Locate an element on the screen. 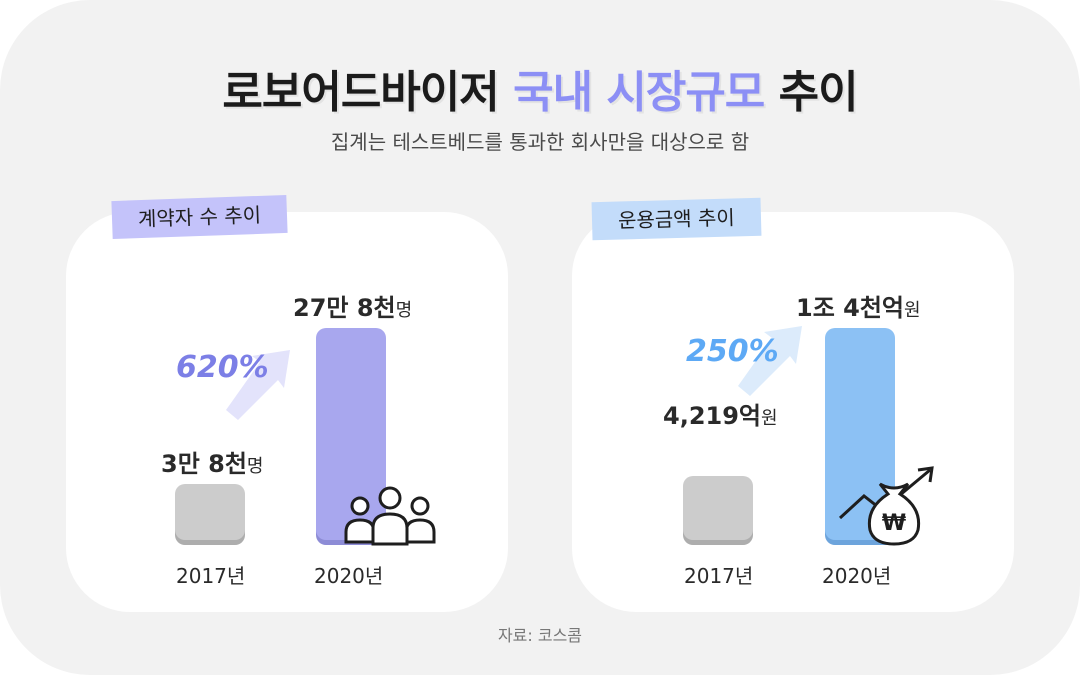 The width and height of the screenshot is (1080, 675). year-label-2020: 2020년 is located at coordinates (349, 576).